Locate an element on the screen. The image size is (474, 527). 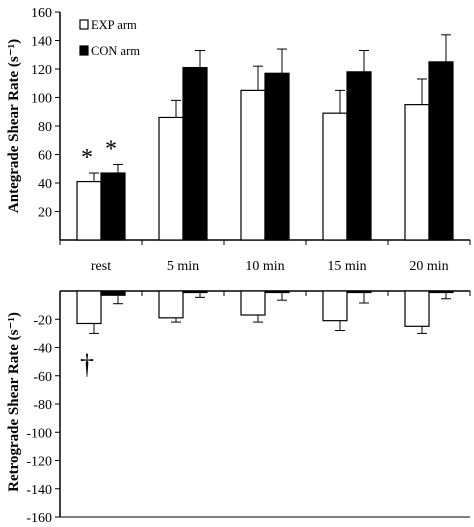
retrograde-y-tick-label: -140 is located at coordinates (39, 490).